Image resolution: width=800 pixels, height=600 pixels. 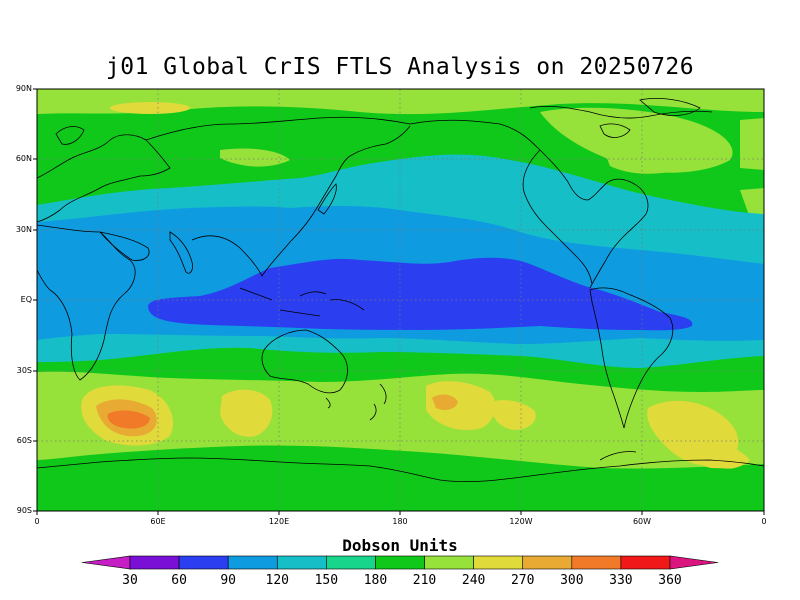 What do you see at coordinates (301, 201) in the screenshot?
I see `asia-coast` at bounding box center [301, 201].